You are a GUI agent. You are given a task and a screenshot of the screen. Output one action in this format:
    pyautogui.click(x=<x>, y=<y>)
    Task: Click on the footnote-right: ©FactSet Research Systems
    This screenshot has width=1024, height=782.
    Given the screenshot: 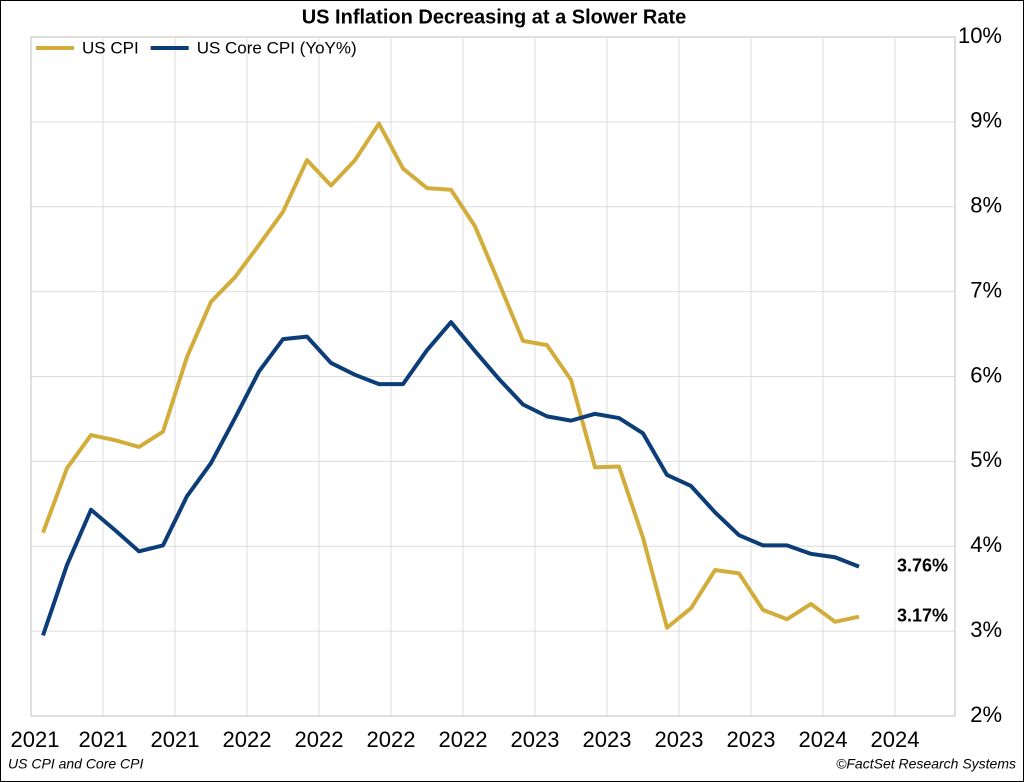 What is the action you would take?
    pyautogui.click(x=926, y=764)
    